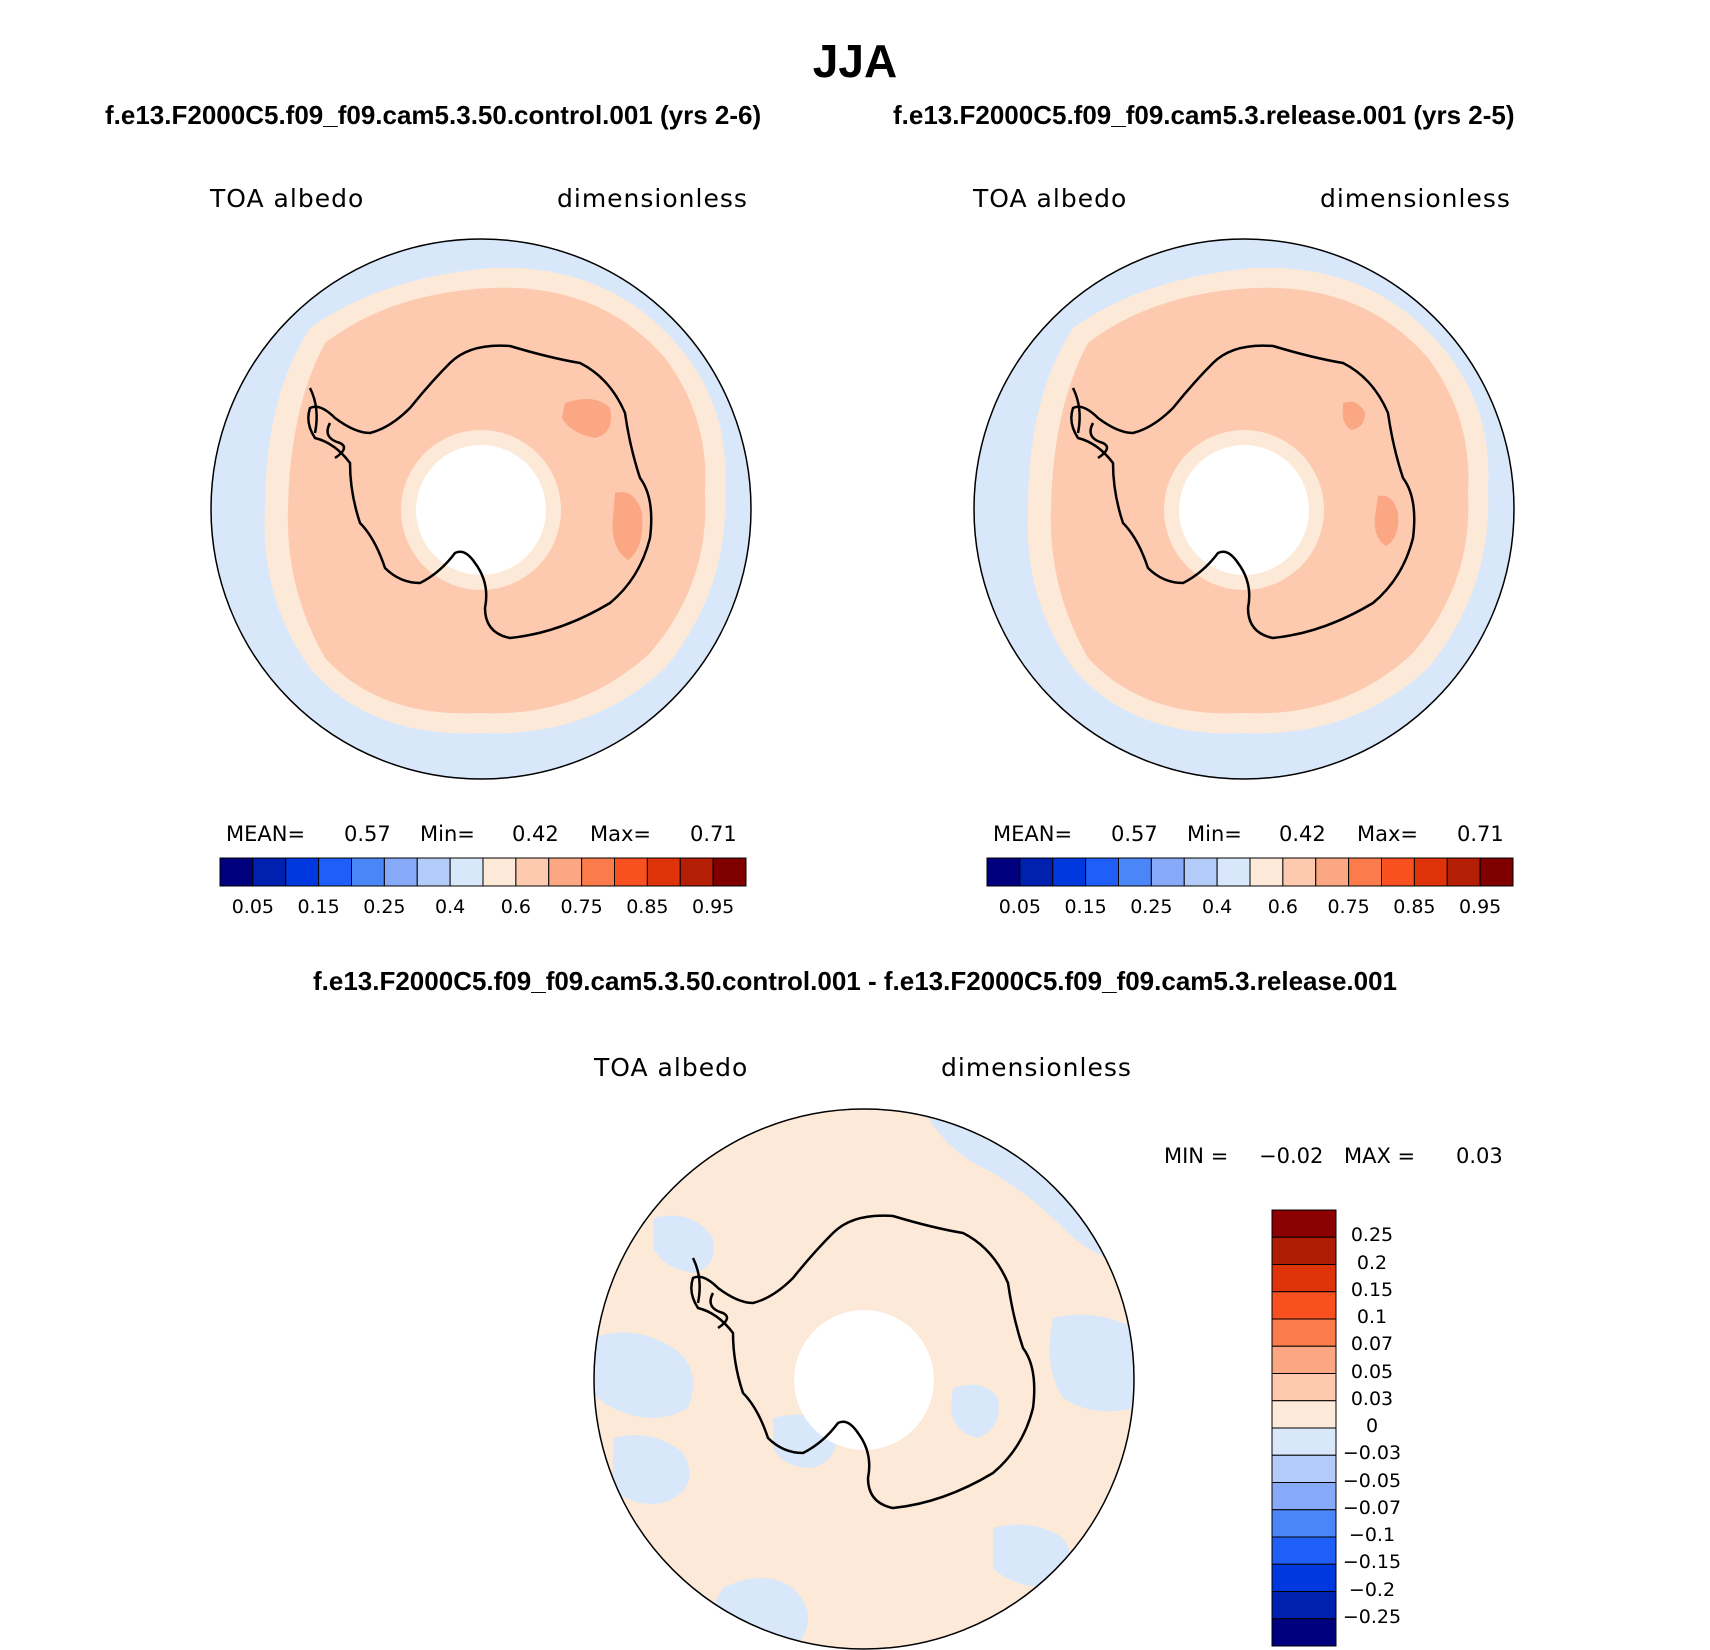  Describe the element at coordinates (318, 907) in the screenshot. I see `colorbar-tick-label: 0.15` at that location.